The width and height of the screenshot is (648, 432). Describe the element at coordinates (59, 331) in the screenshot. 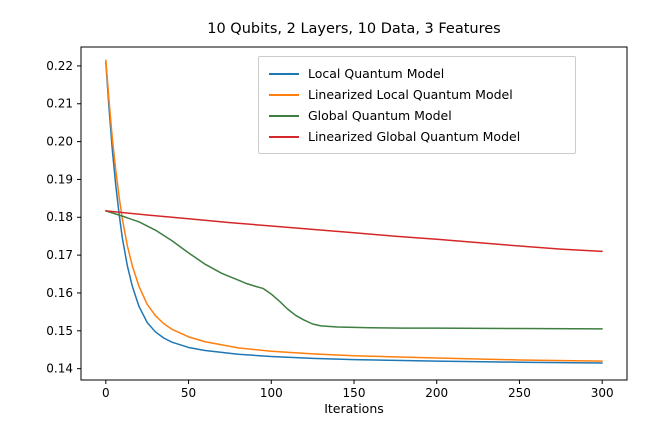

I see `svg-text: 0.15` at that location.